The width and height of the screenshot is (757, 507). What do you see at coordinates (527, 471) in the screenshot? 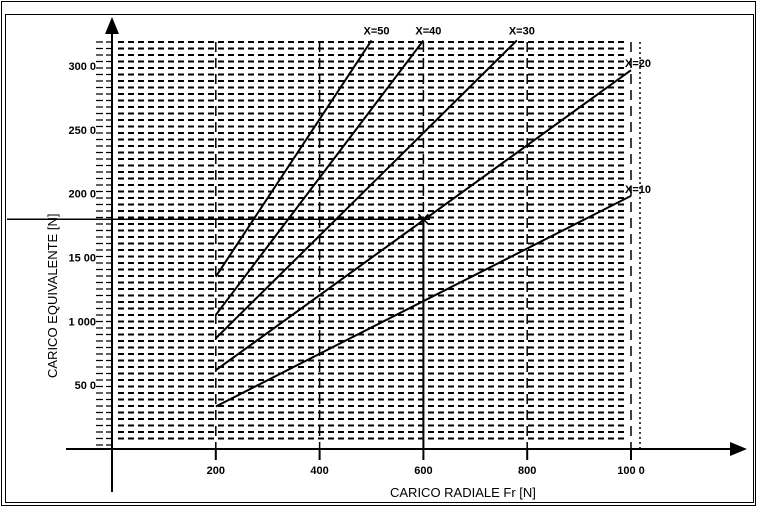
I see `x-tick-label: 800` at bounding box center [527, 471].